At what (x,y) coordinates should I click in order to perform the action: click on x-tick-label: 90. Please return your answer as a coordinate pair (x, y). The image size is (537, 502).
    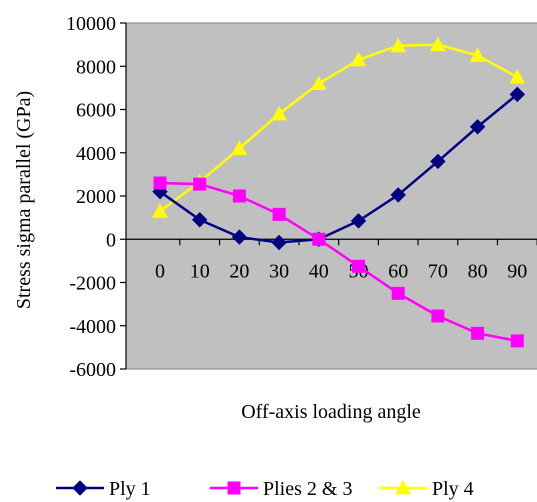
    Looking at the image, I should click on (517, 271).